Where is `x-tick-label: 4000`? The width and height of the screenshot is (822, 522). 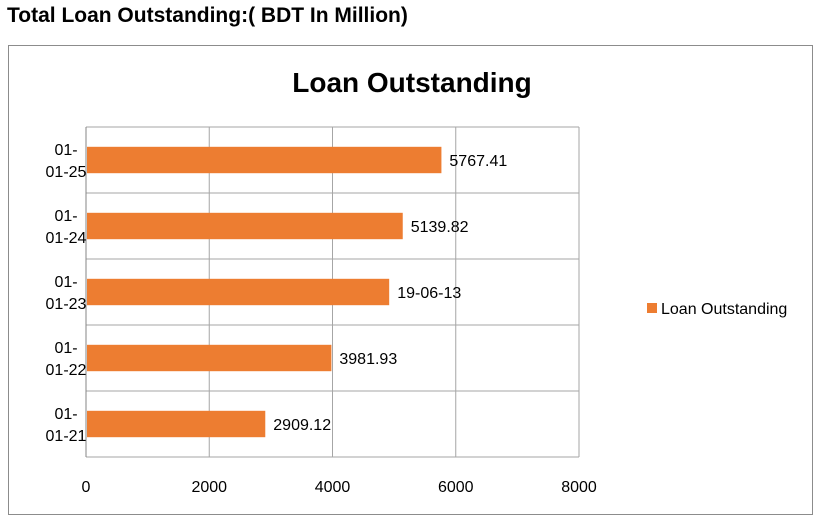 x-tick-label: 4000 is located at coordinates (333, 487).